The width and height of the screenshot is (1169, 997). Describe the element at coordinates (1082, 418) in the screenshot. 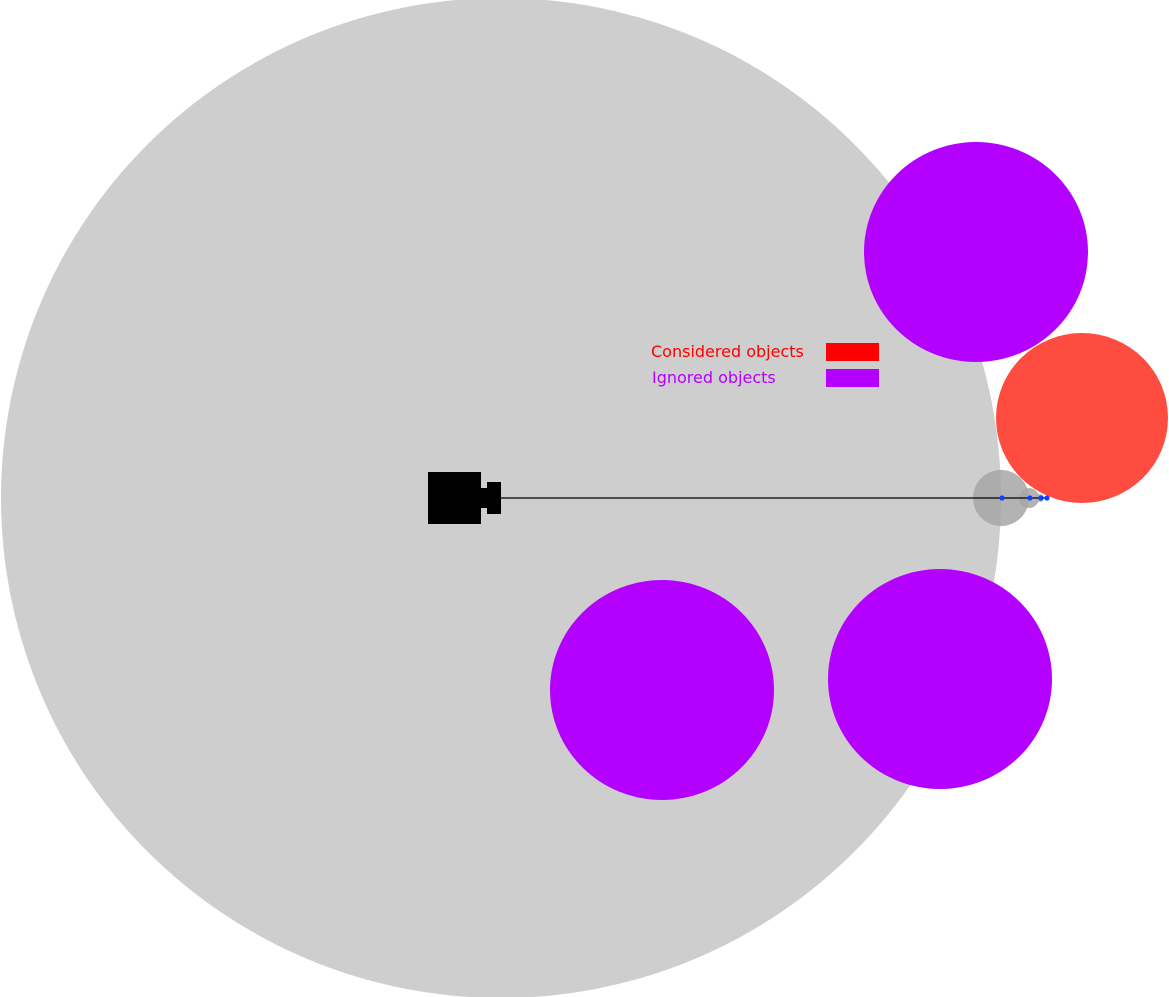

I see `considered-object` at that location.